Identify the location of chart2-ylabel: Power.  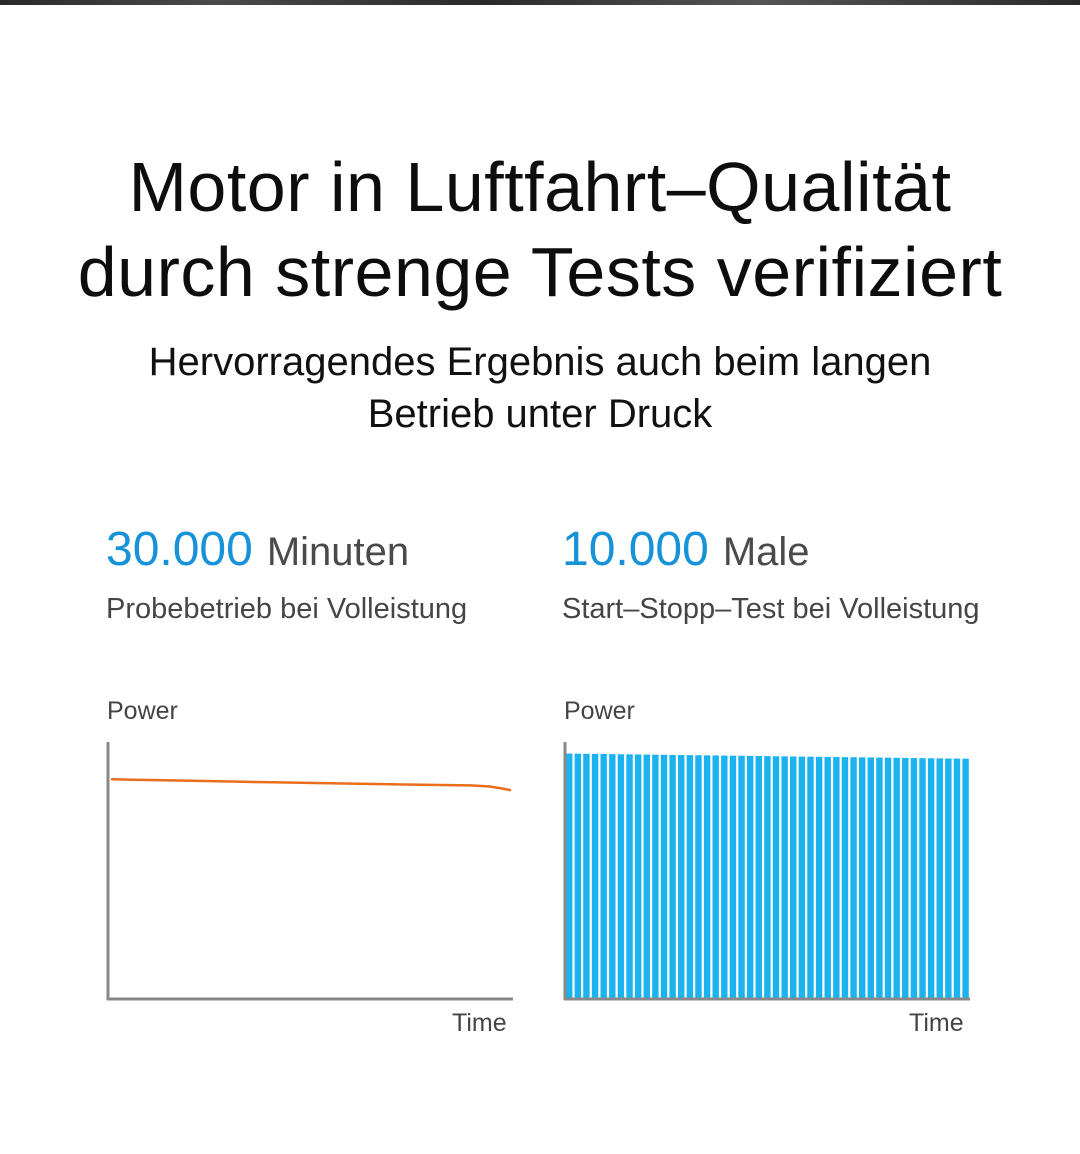
(599, 711).